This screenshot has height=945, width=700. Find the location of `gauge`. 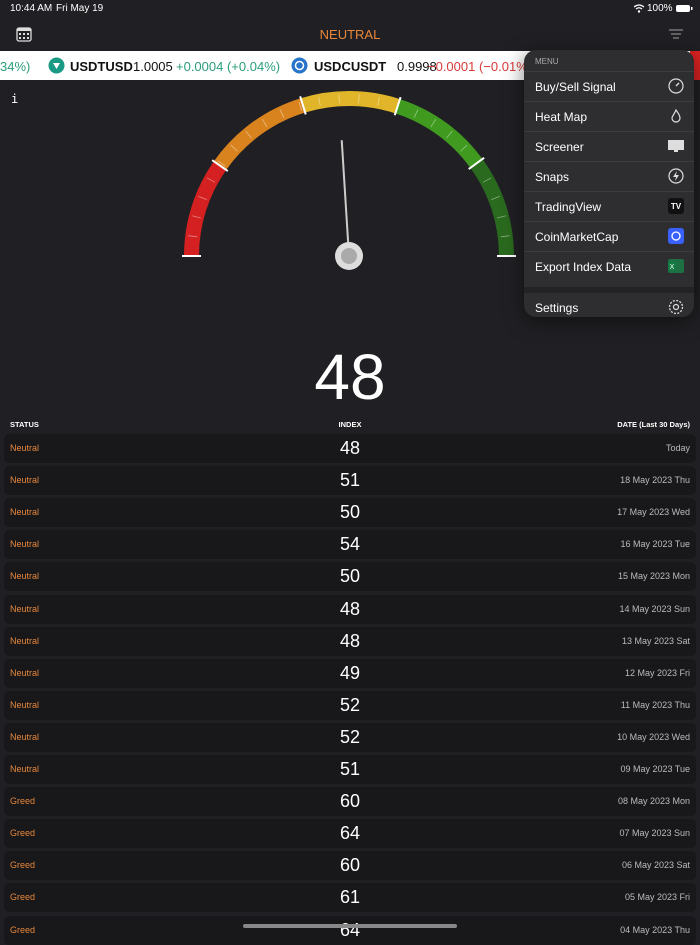

gauge is located at coordinates (349, 180).